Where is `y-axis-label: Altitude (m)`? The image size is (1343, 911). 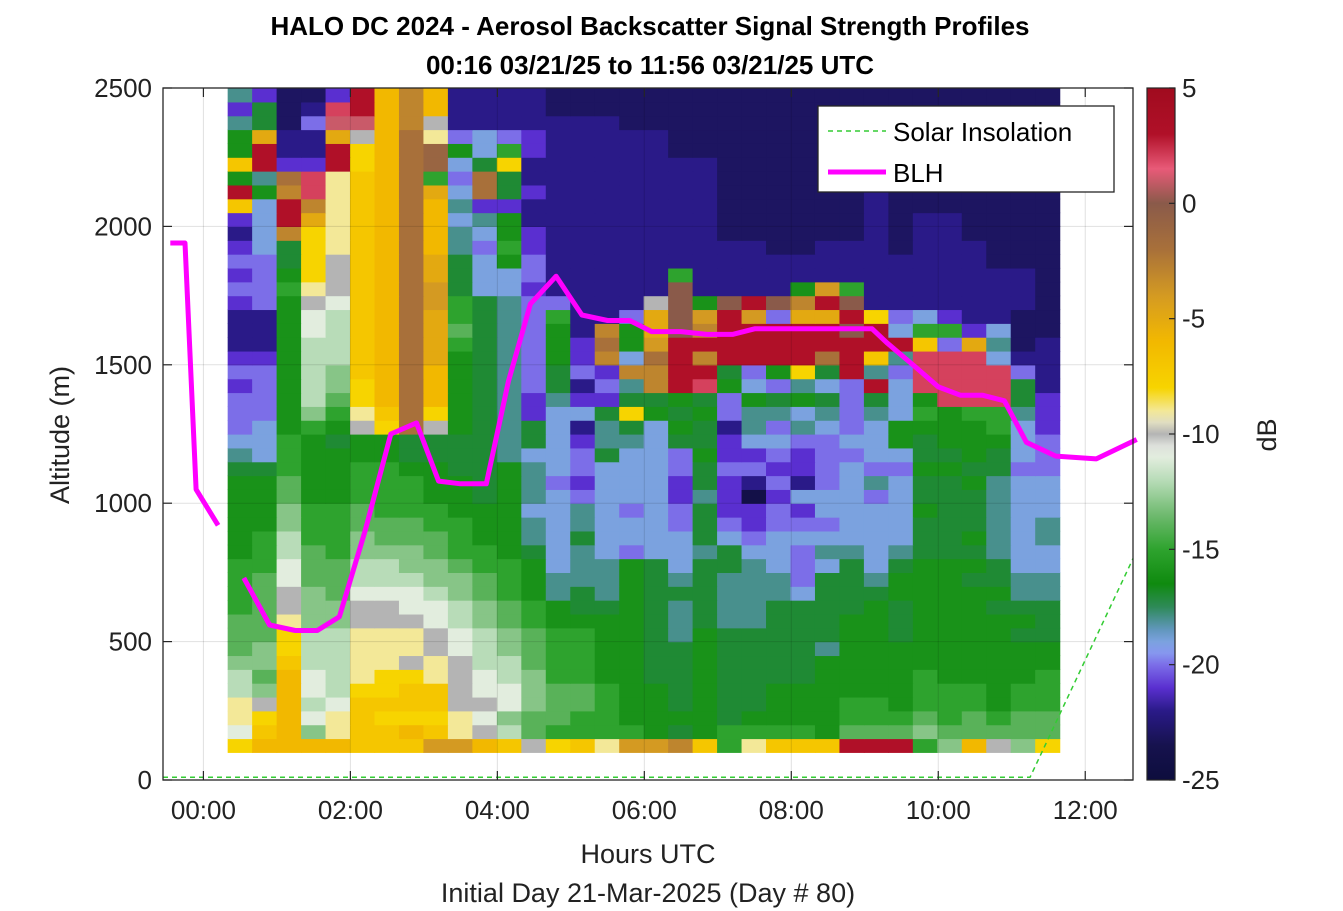
y-axis-label: Altitude (m) is located at coordinates (60, 435).